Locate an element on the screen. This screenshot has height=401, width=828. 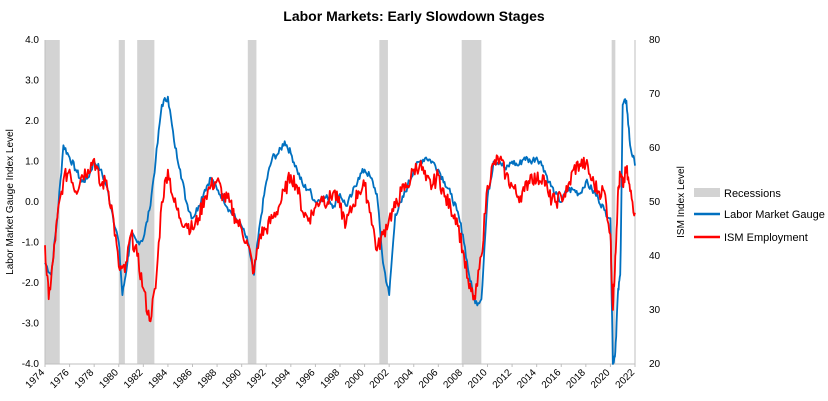
legend-gauge-label: Labor Market Gauge is located at coordinates (774, 215).